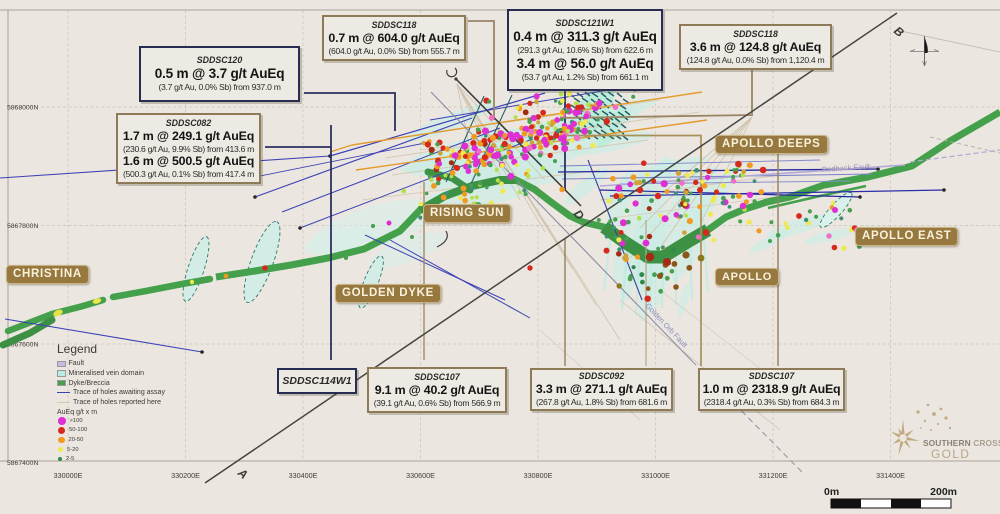 The width and height of the screenshot is (1000, 514). Describe the element at coordinates (420, 475) in the screenshot. I see `svg-text: 330600E` at that location.